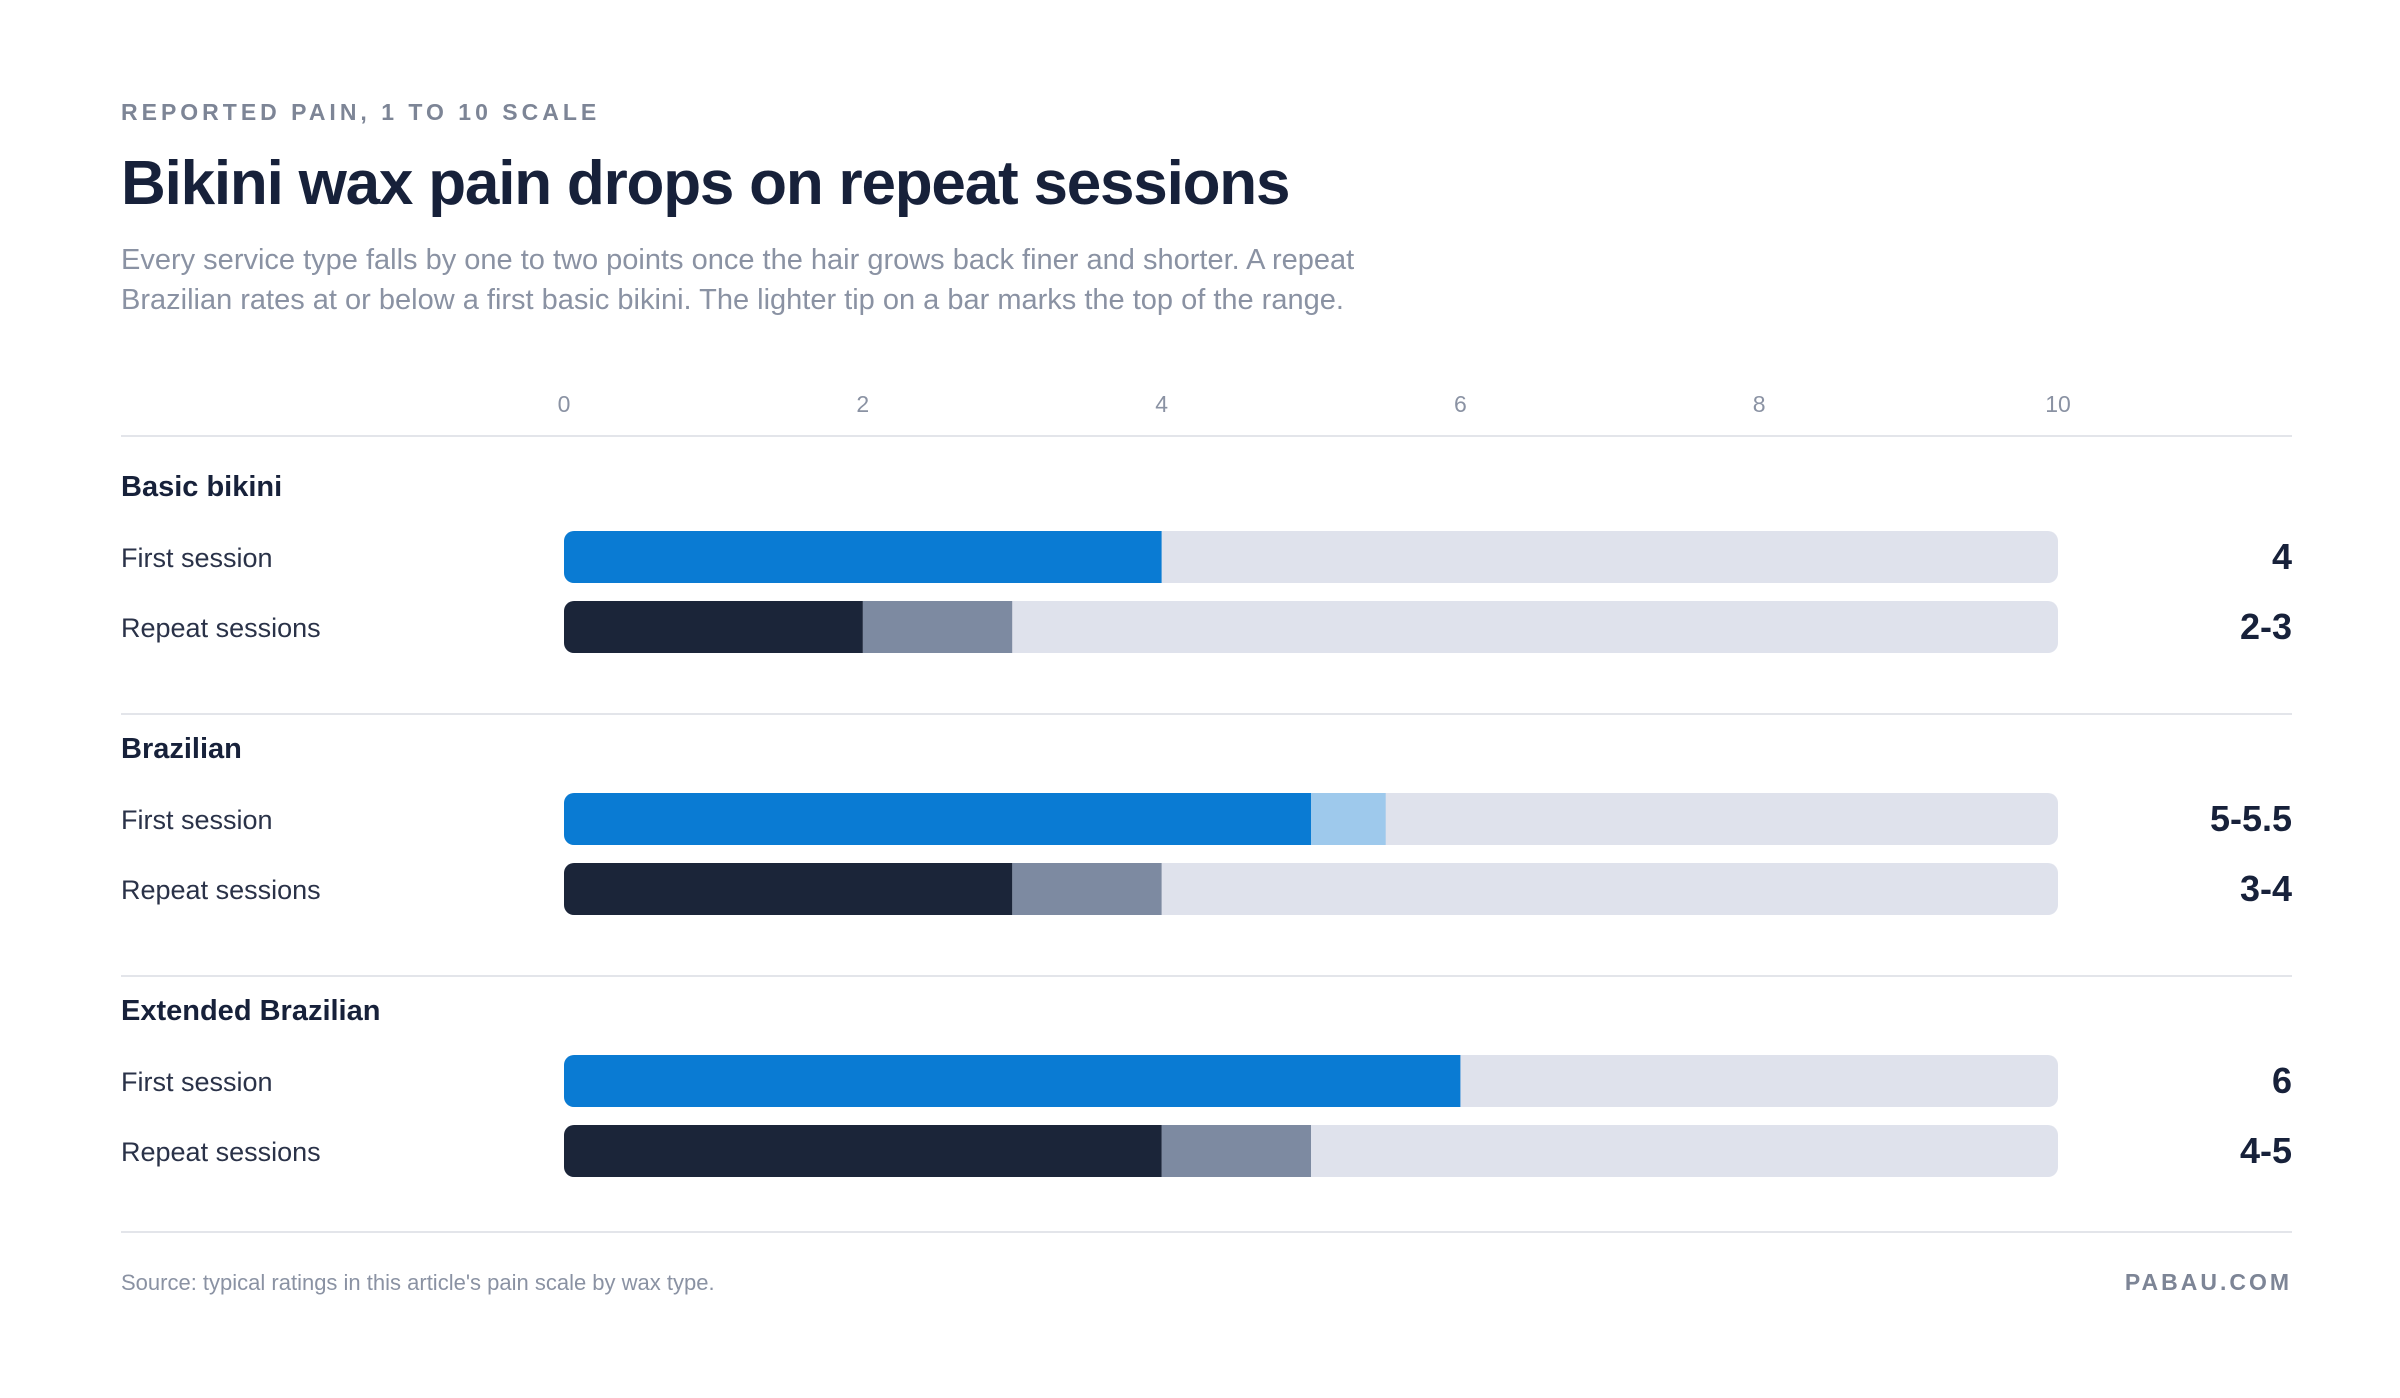 This screenshot has width=2400, height=1398. Describe the element at coordinates (862, 404) in the screenshot. I see `x-tick-label: 2` at that location.